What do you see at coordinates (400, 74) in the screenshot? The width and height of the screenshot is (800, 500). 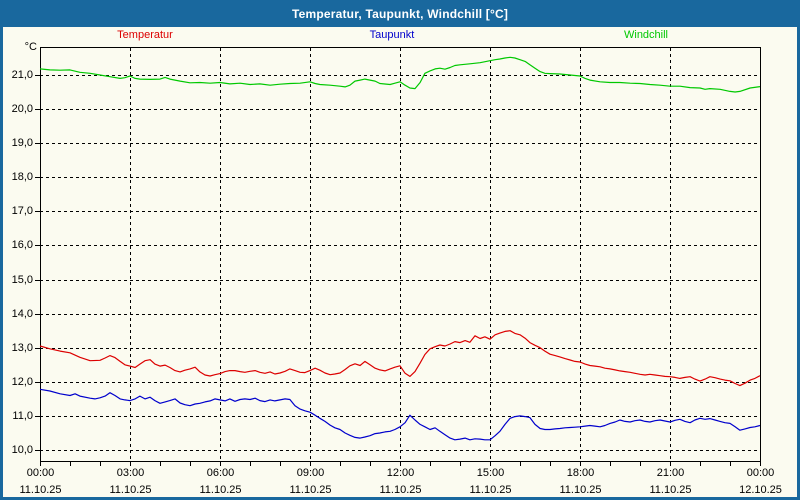 I see `series-windchill-line` at bounding box center [400, 74].